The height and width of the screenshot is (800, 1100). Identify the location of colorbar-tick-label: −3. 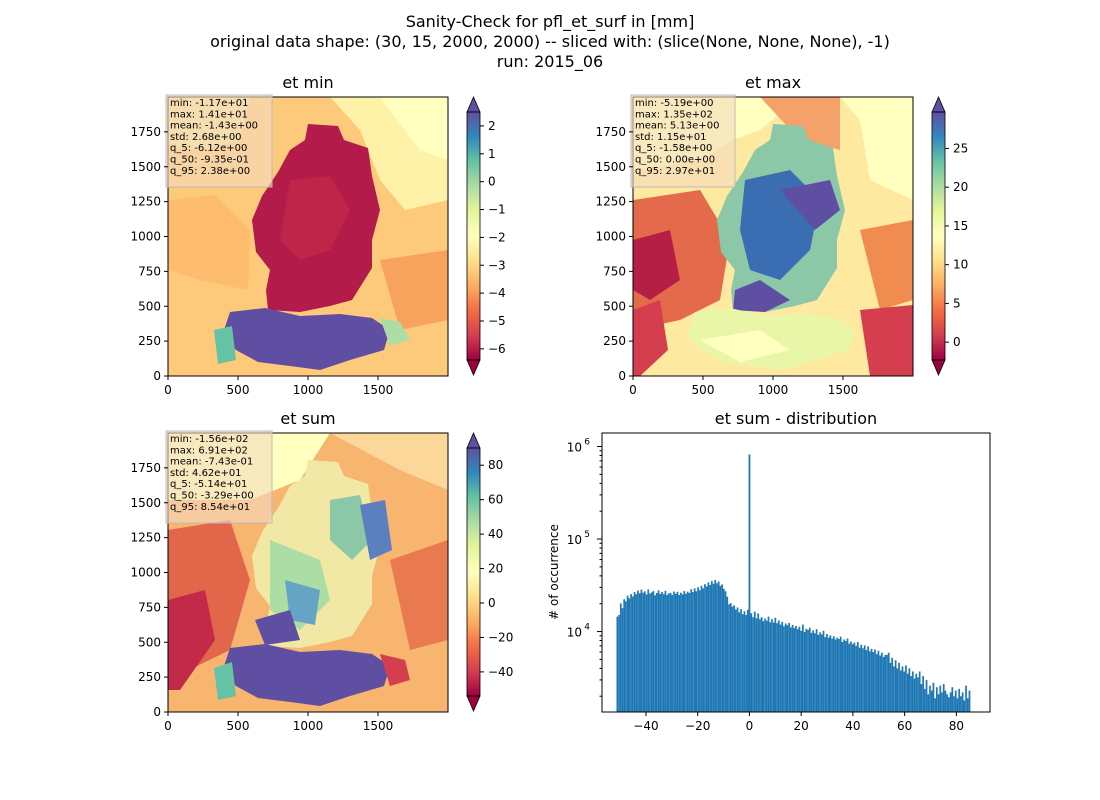
(497, 265).